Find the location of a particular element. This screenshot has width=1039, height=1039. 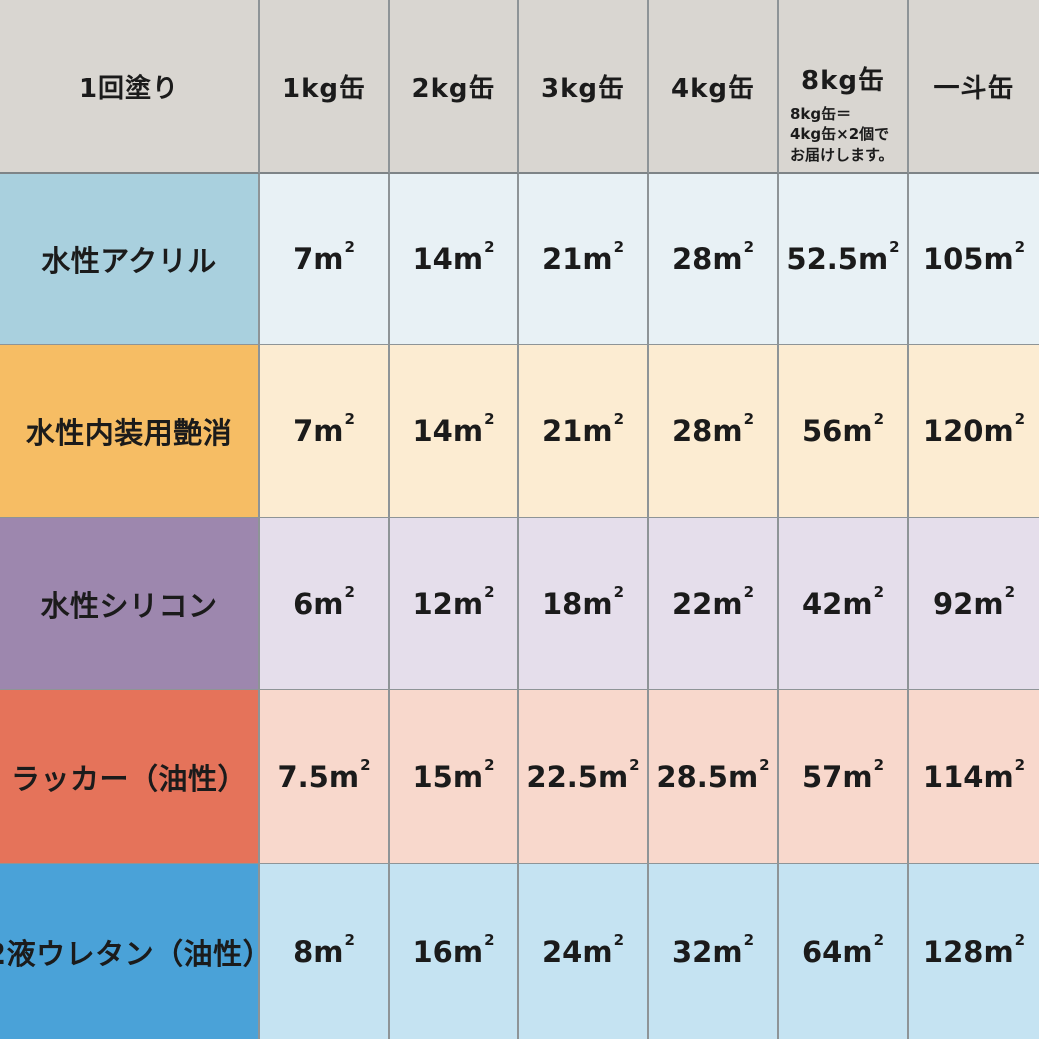

header-3kg-can: 3kg缶 is located at coordinates (584, 87).